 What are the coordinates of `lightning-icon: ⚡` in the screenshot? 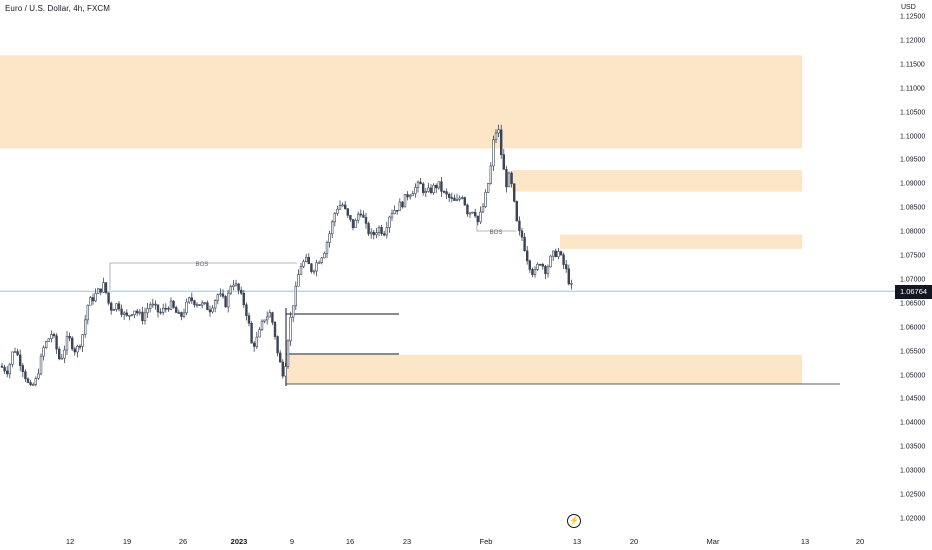 It's located at (574, 521).